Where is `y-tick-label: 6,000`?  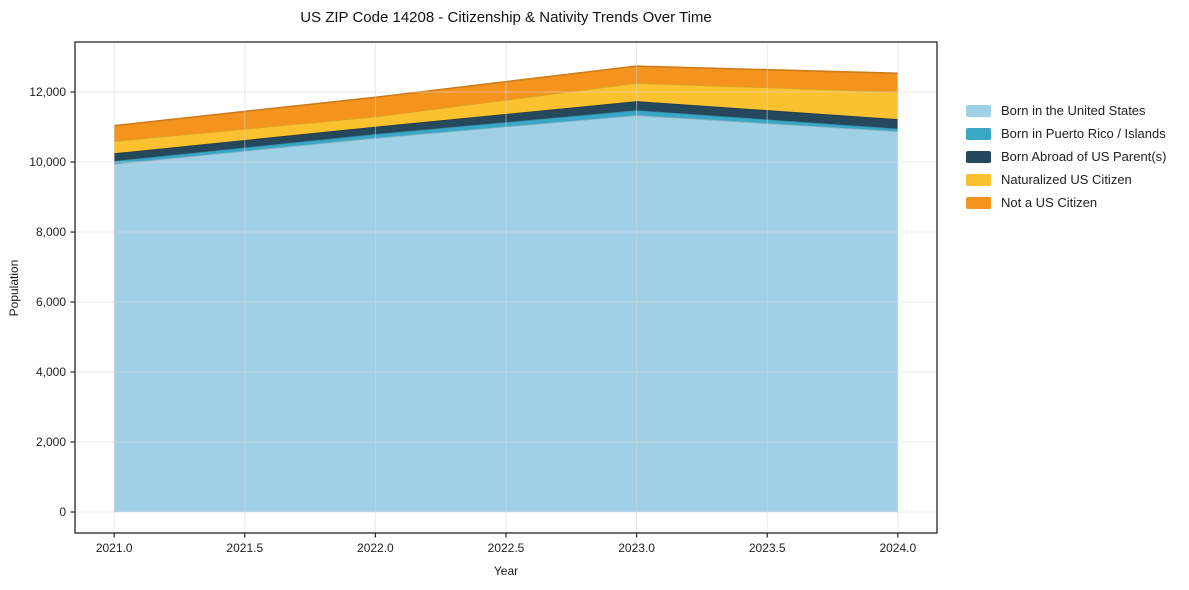 y-tick-label: 6,000 is located at coordinates (51, 302).